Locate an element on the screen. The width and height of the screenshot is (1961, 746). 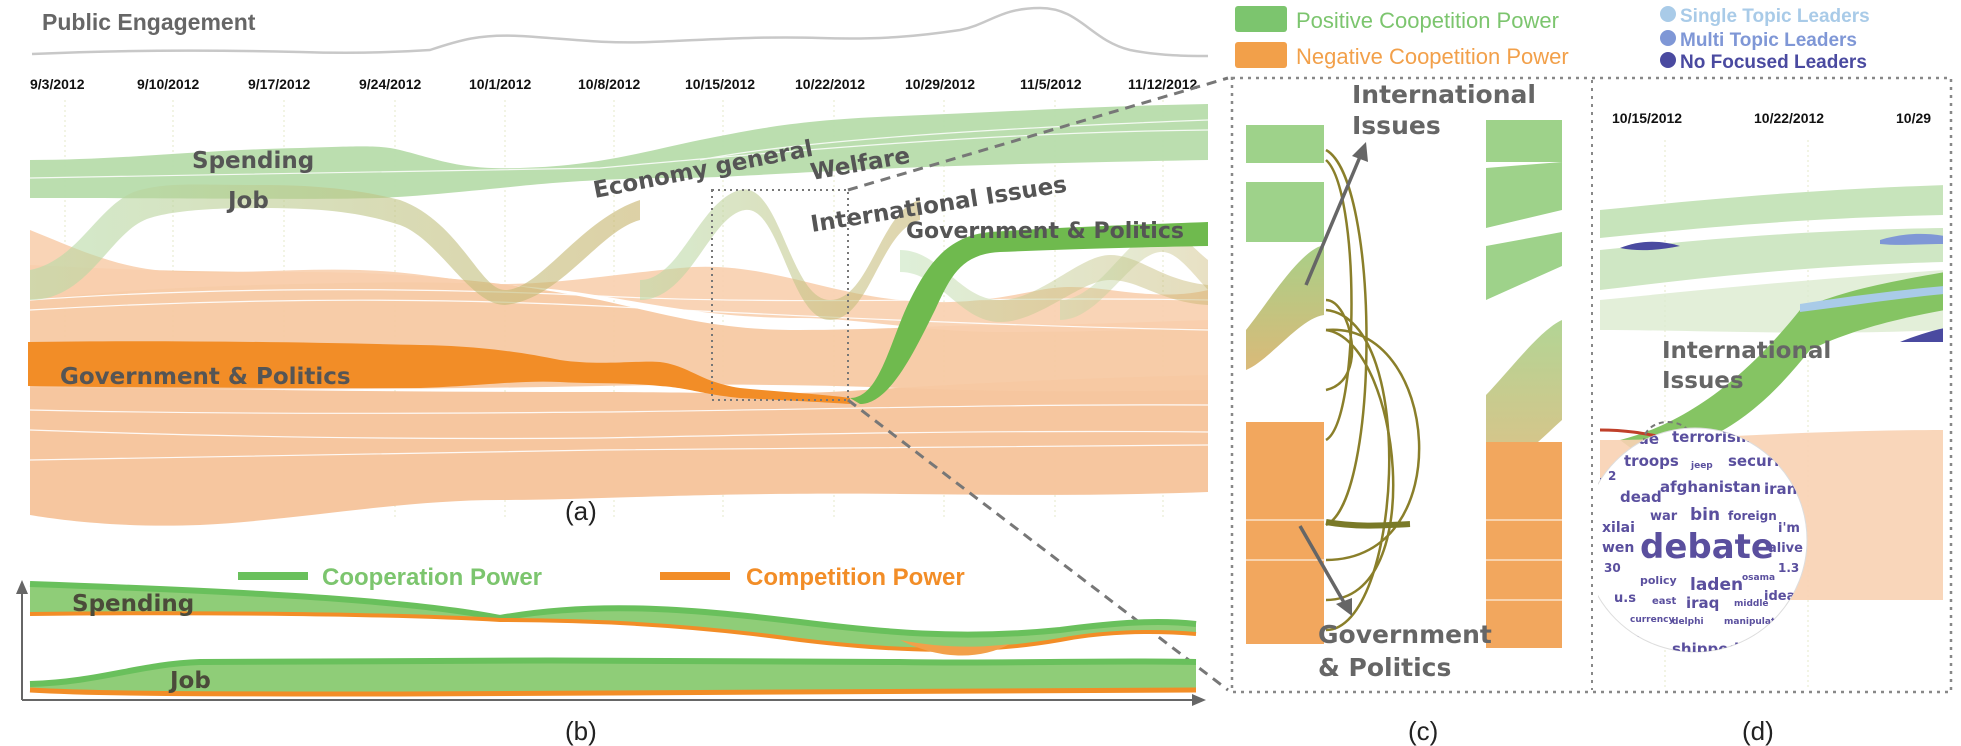
engagement-curve is located at coordinates (620, 32).